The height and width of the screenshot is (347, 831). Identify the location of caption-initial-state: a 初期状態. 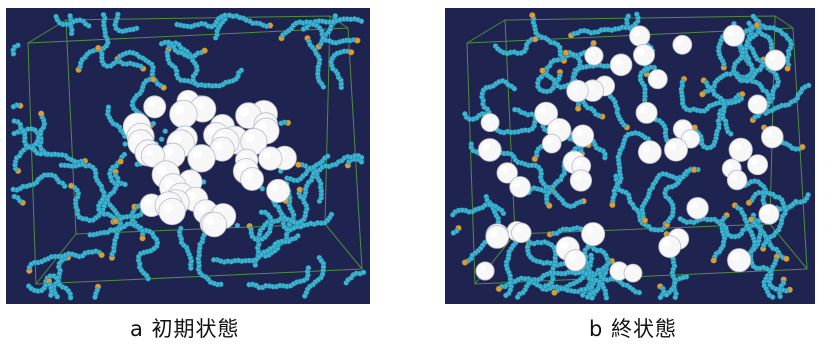
(185, 329).